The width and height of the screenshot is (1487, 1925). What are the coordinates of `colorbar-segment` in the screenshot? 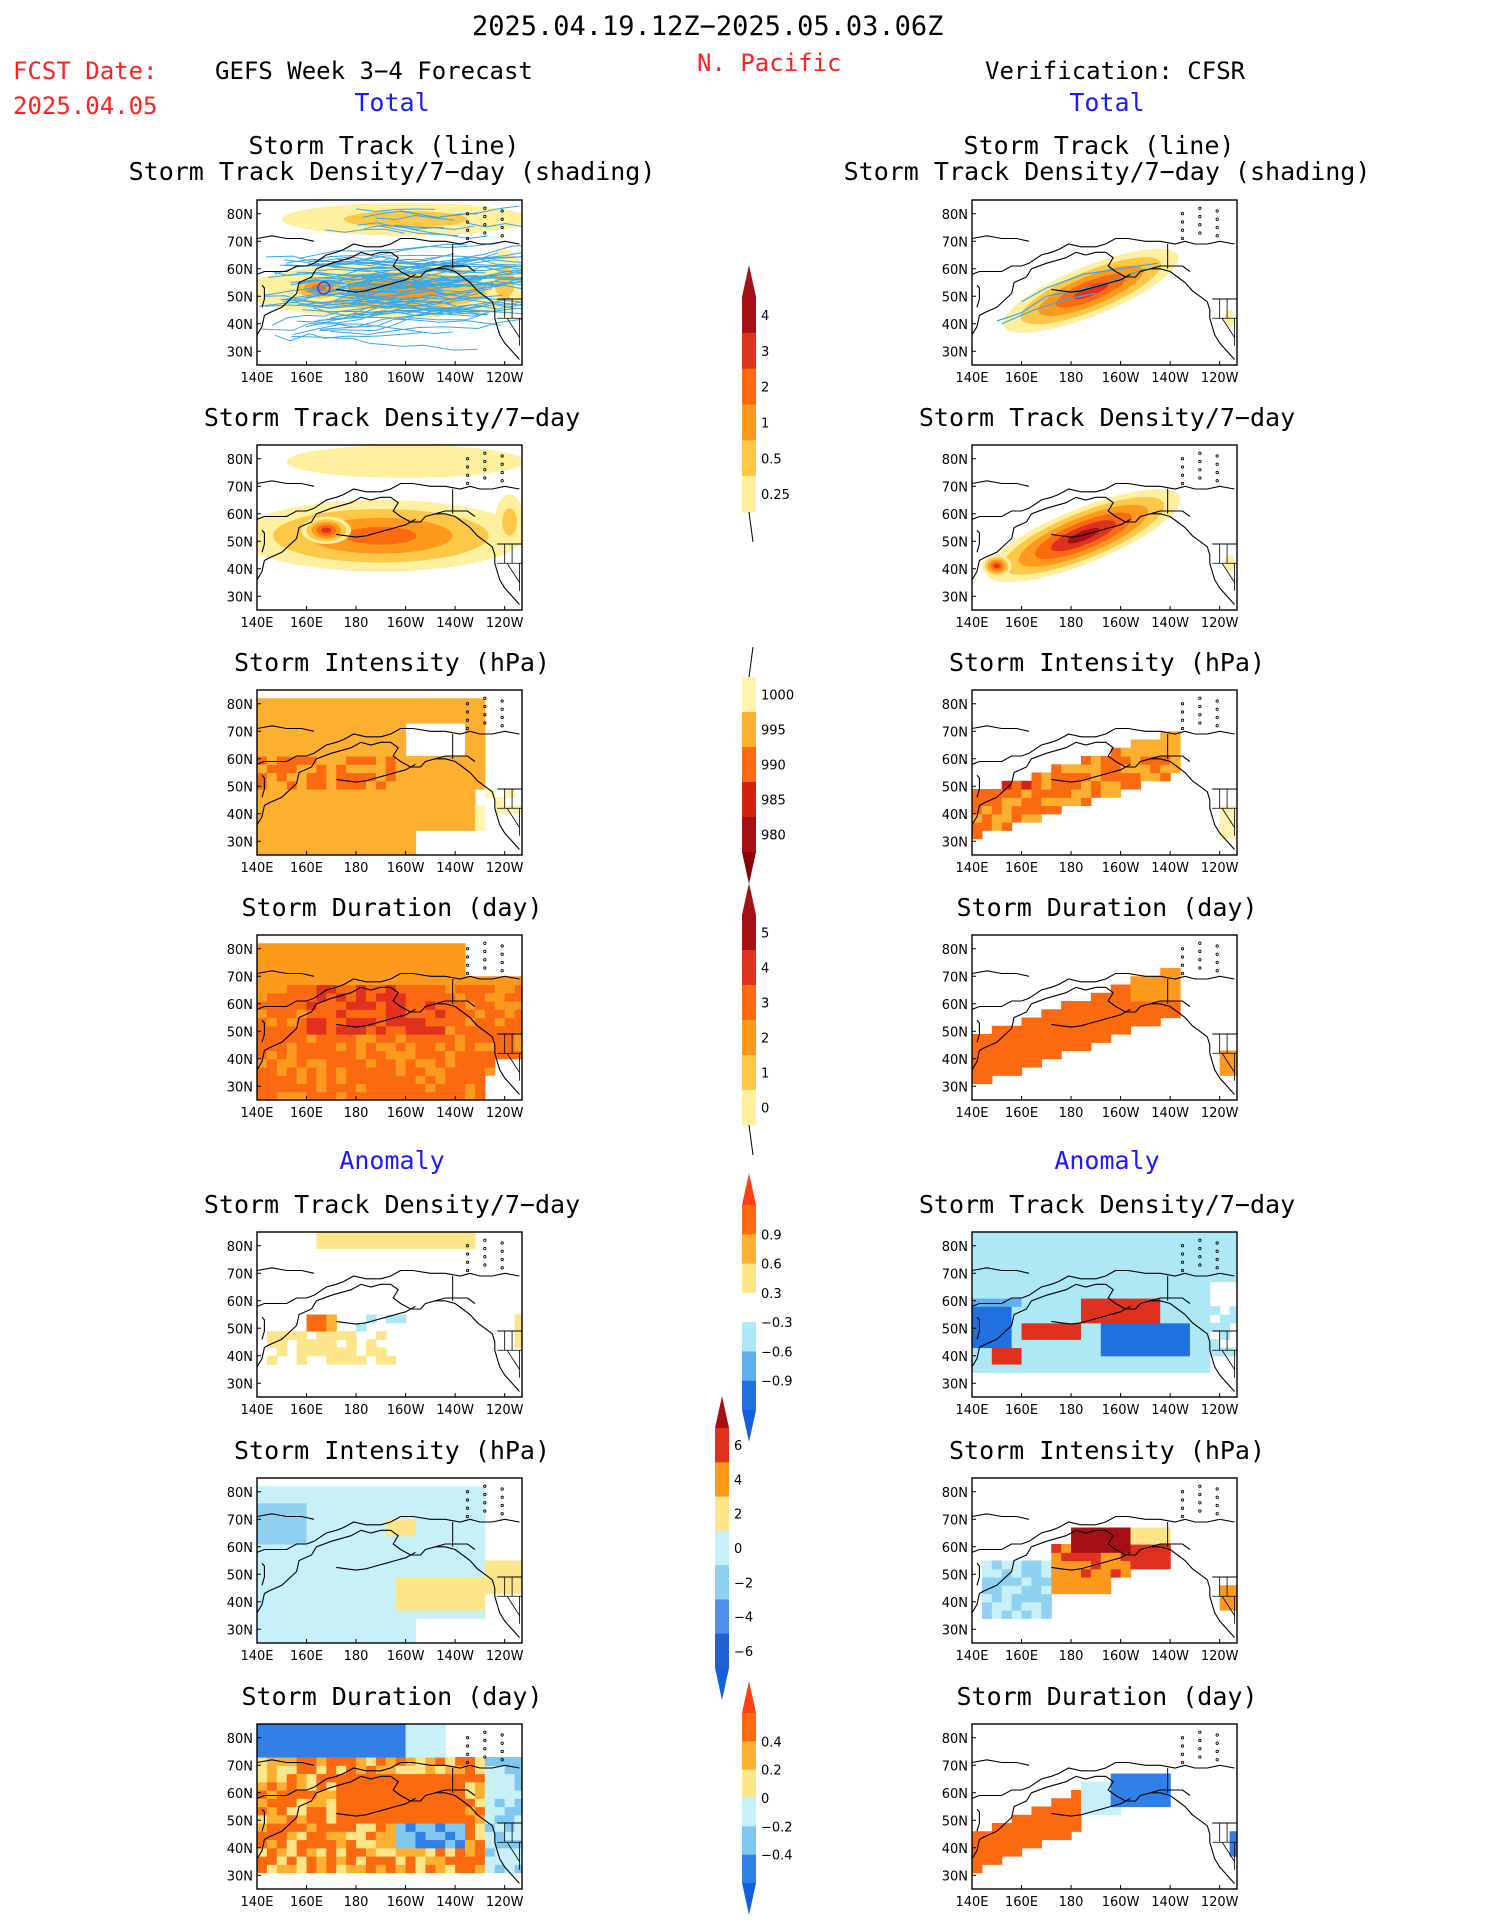 It's located at (749, 730).